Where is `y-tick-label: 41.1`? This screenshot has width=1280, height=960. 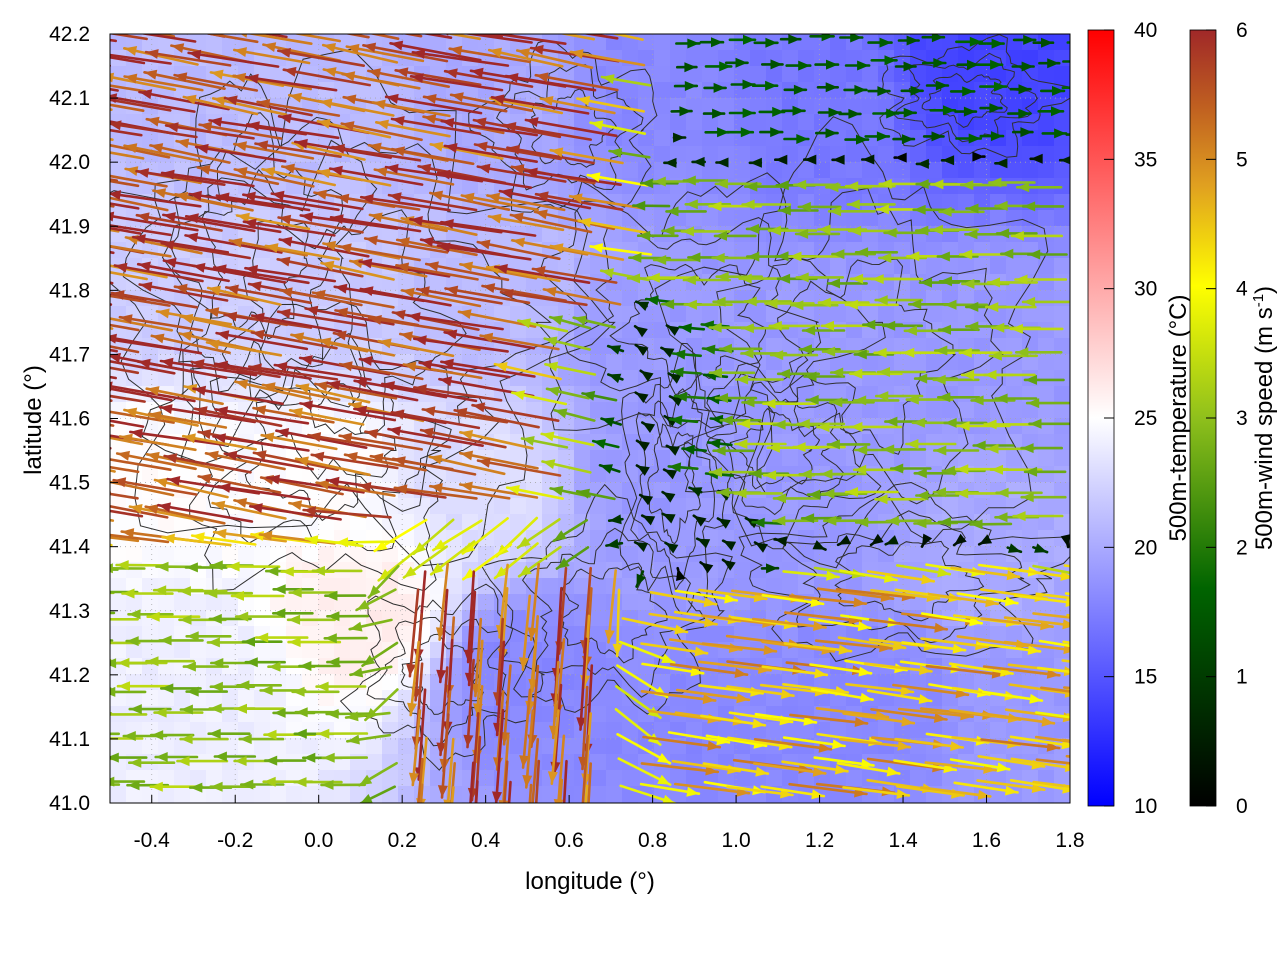
y-tick-label: 41.1 is located at coordinates (69, 739).